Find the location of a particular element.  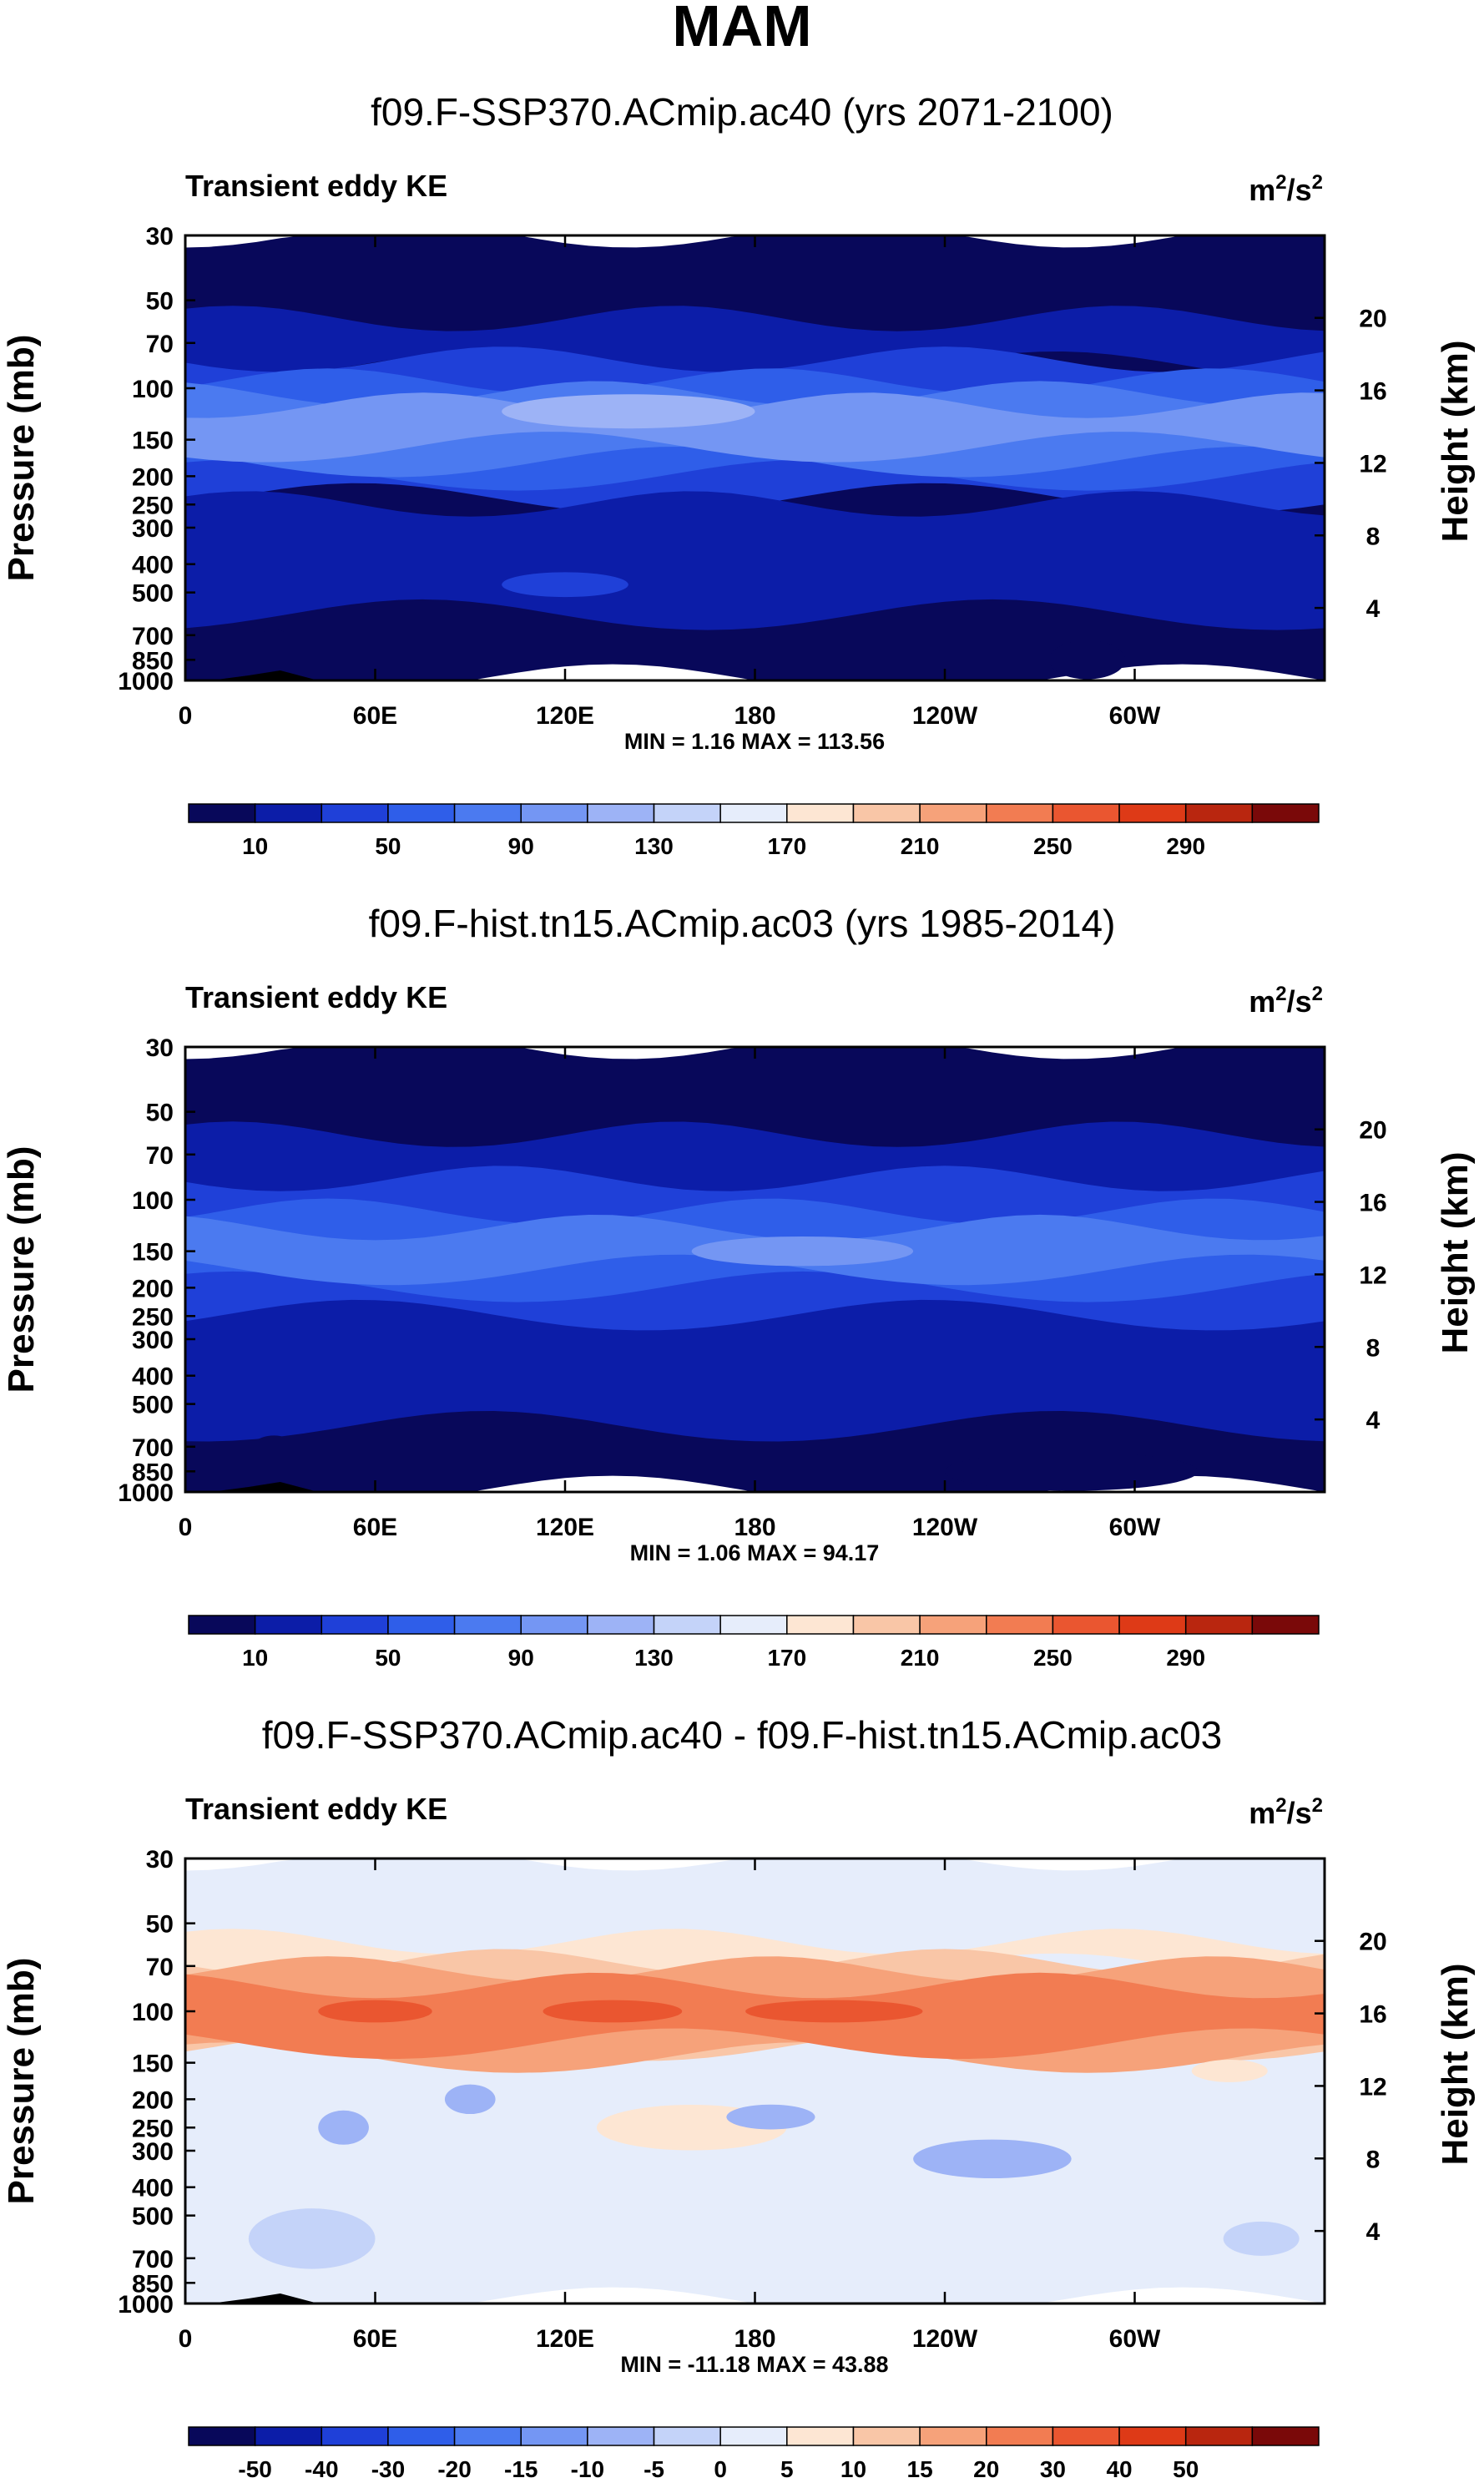

pressure-tick-label: 400 is located at coordinates (153, 565).